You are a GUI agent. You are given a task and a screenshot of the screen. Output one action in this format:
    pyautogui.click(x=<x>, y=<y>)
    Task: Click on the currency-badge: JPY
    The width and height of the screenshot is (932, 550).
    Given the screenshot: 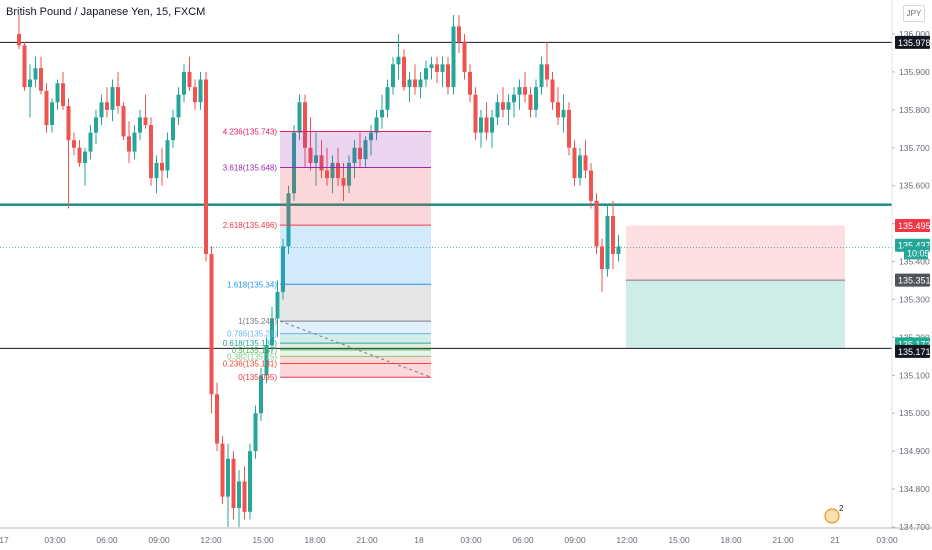 What is the action you would take?
    pyautogui.click(x=914, y=13)
    